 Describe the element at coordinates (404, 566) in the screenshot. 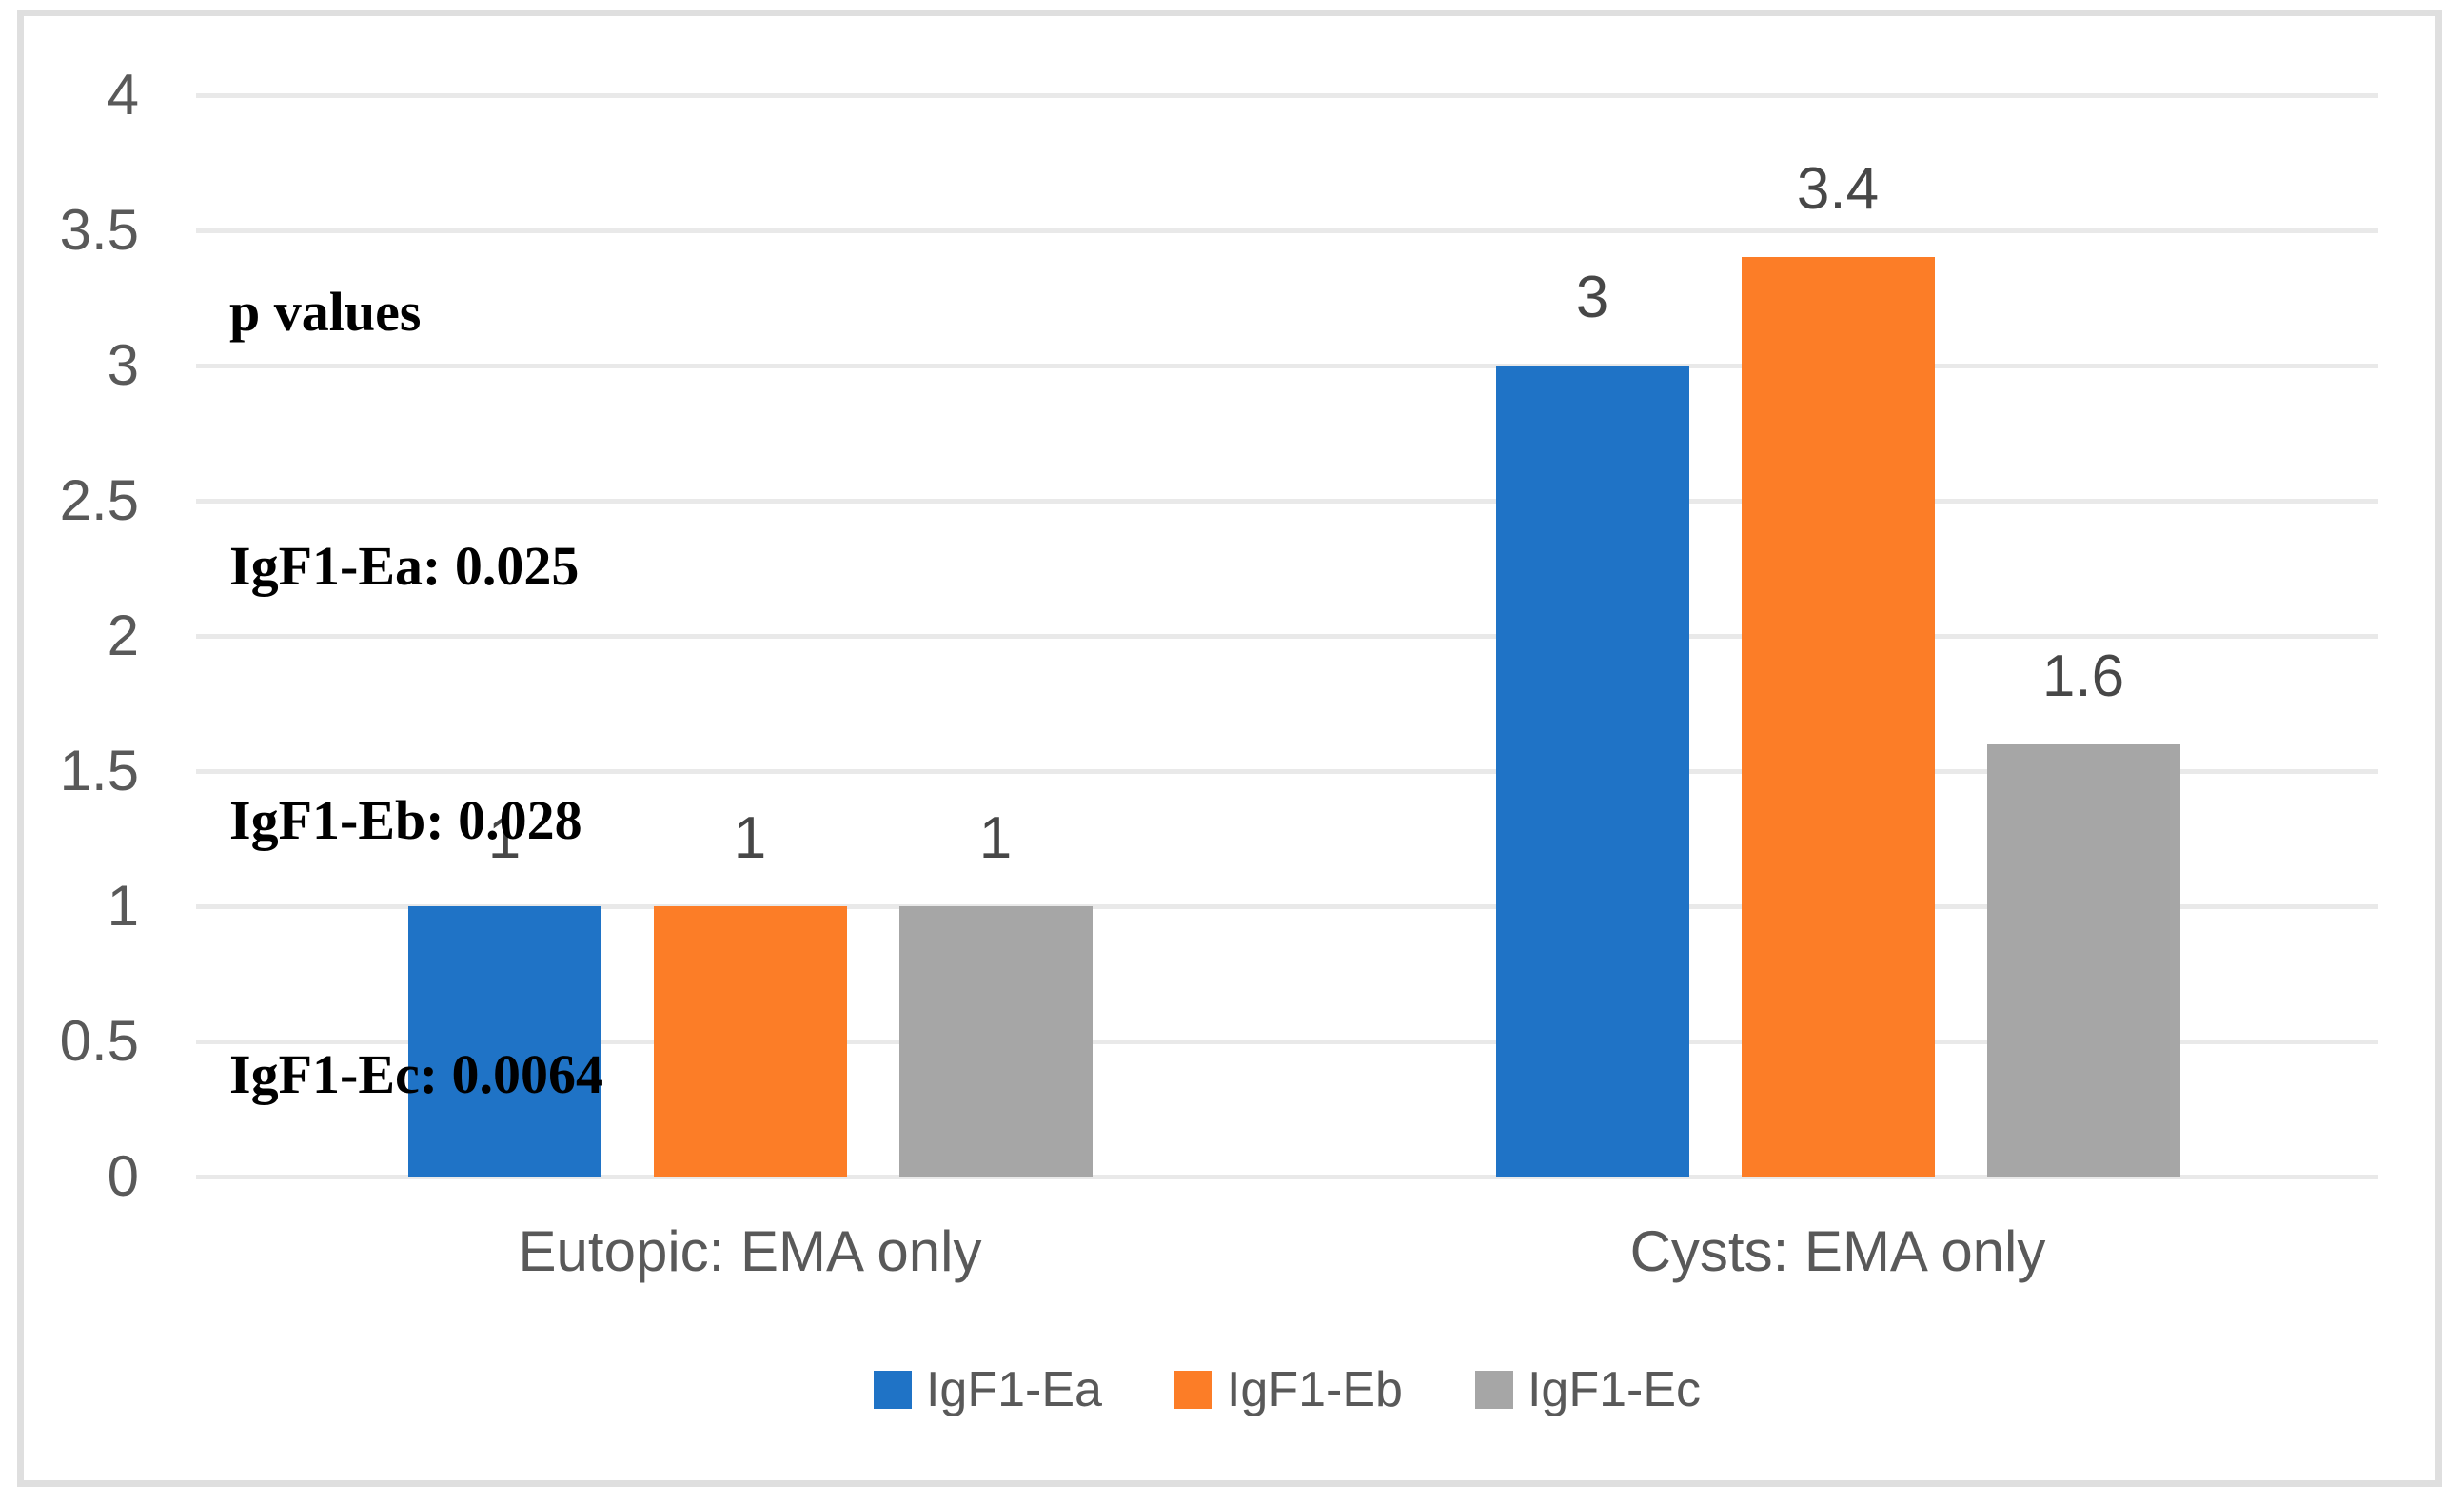

I see `annotation-line: IgF1-Ea: 0.025` at that location.